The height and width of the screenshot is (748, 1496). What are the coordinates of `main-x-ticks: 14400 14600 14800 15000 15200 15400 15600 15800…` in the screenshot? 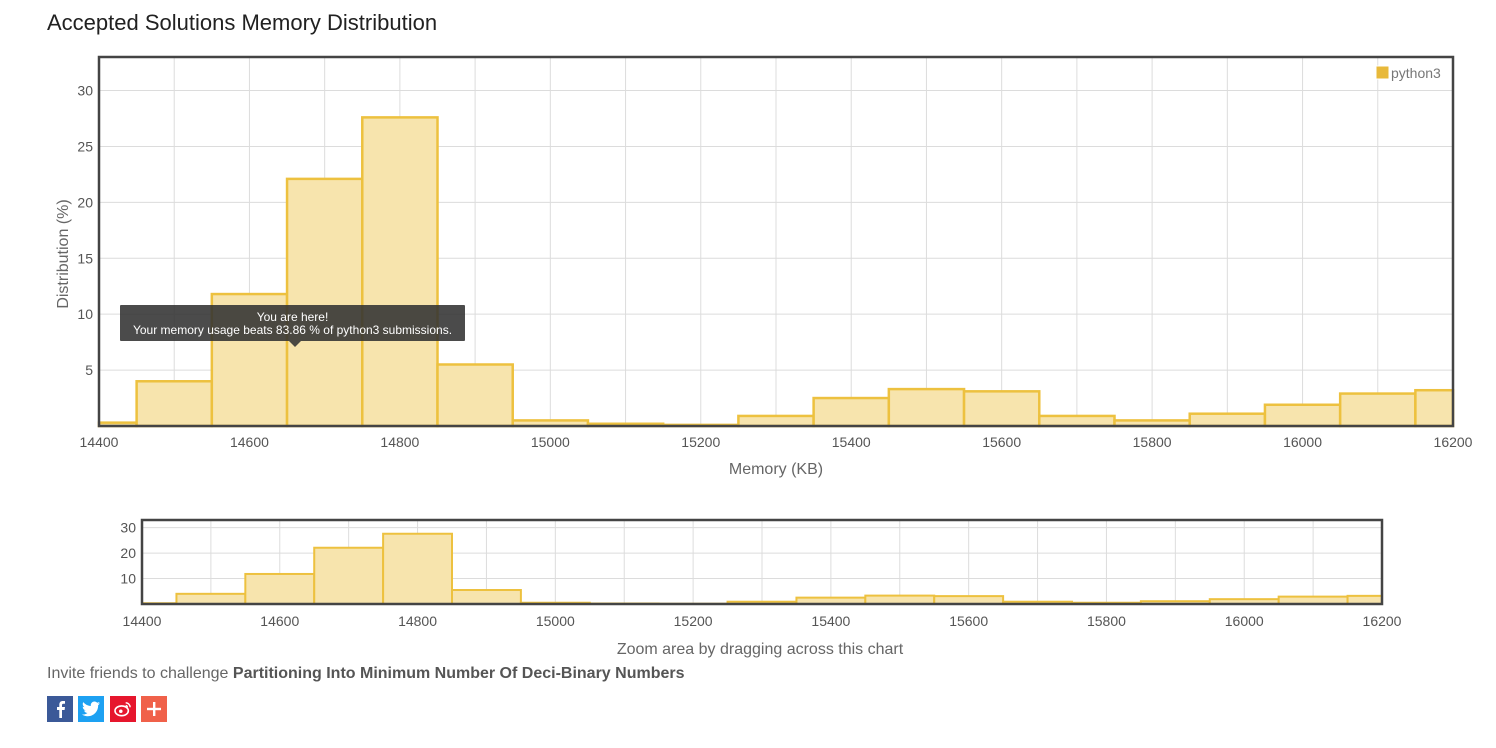 It's located at (776, 442).